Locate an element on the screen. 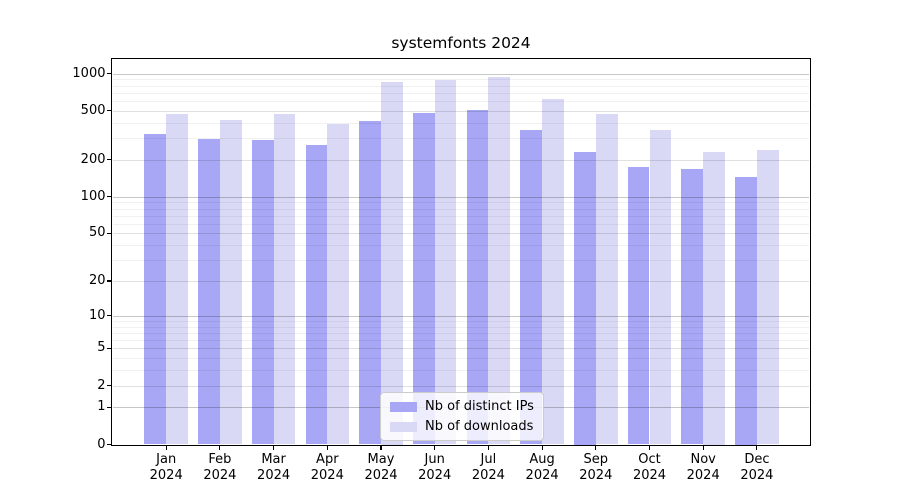 This screenshot has width=900, height=500. x-tick-label-jun-2024: Jun 2024 is located at coordinates (435, 467).